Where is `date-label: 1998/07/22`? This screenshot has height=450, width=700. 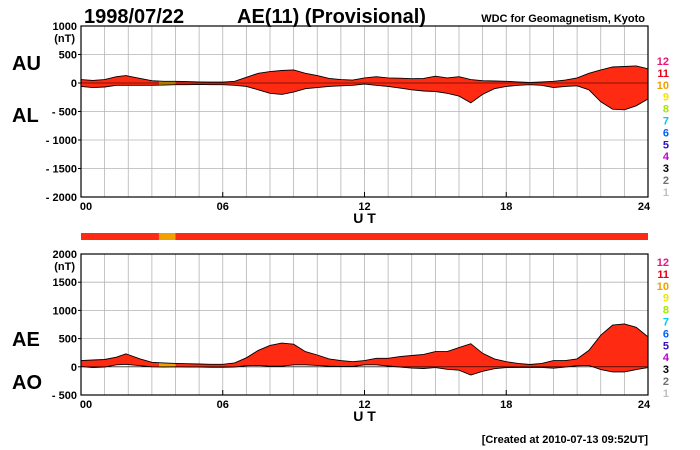
date-label: 1998/07/22 is located at coordinates (134, 17).